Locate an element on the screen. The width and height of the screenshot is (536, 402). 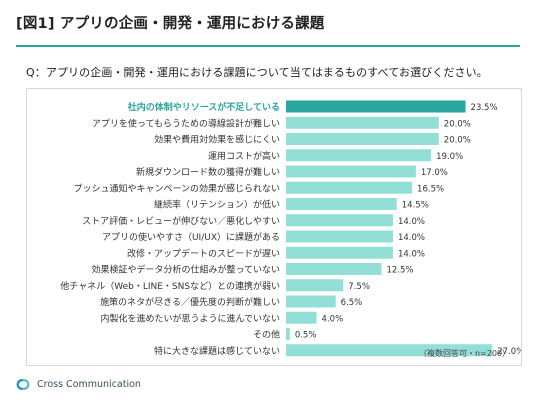
cross-communication-logo-icon is located at coordinates (23, 384).